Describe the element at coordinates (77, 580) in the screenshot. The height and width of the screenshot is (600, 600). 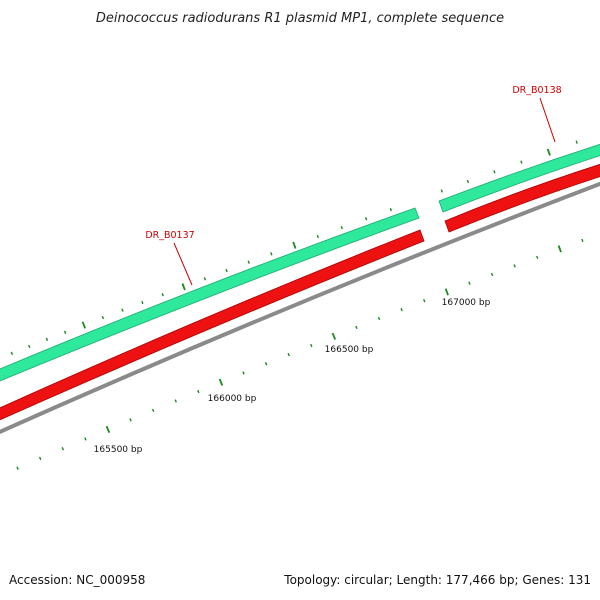
I see `accession-text: Accession: NC_000958` at that location.